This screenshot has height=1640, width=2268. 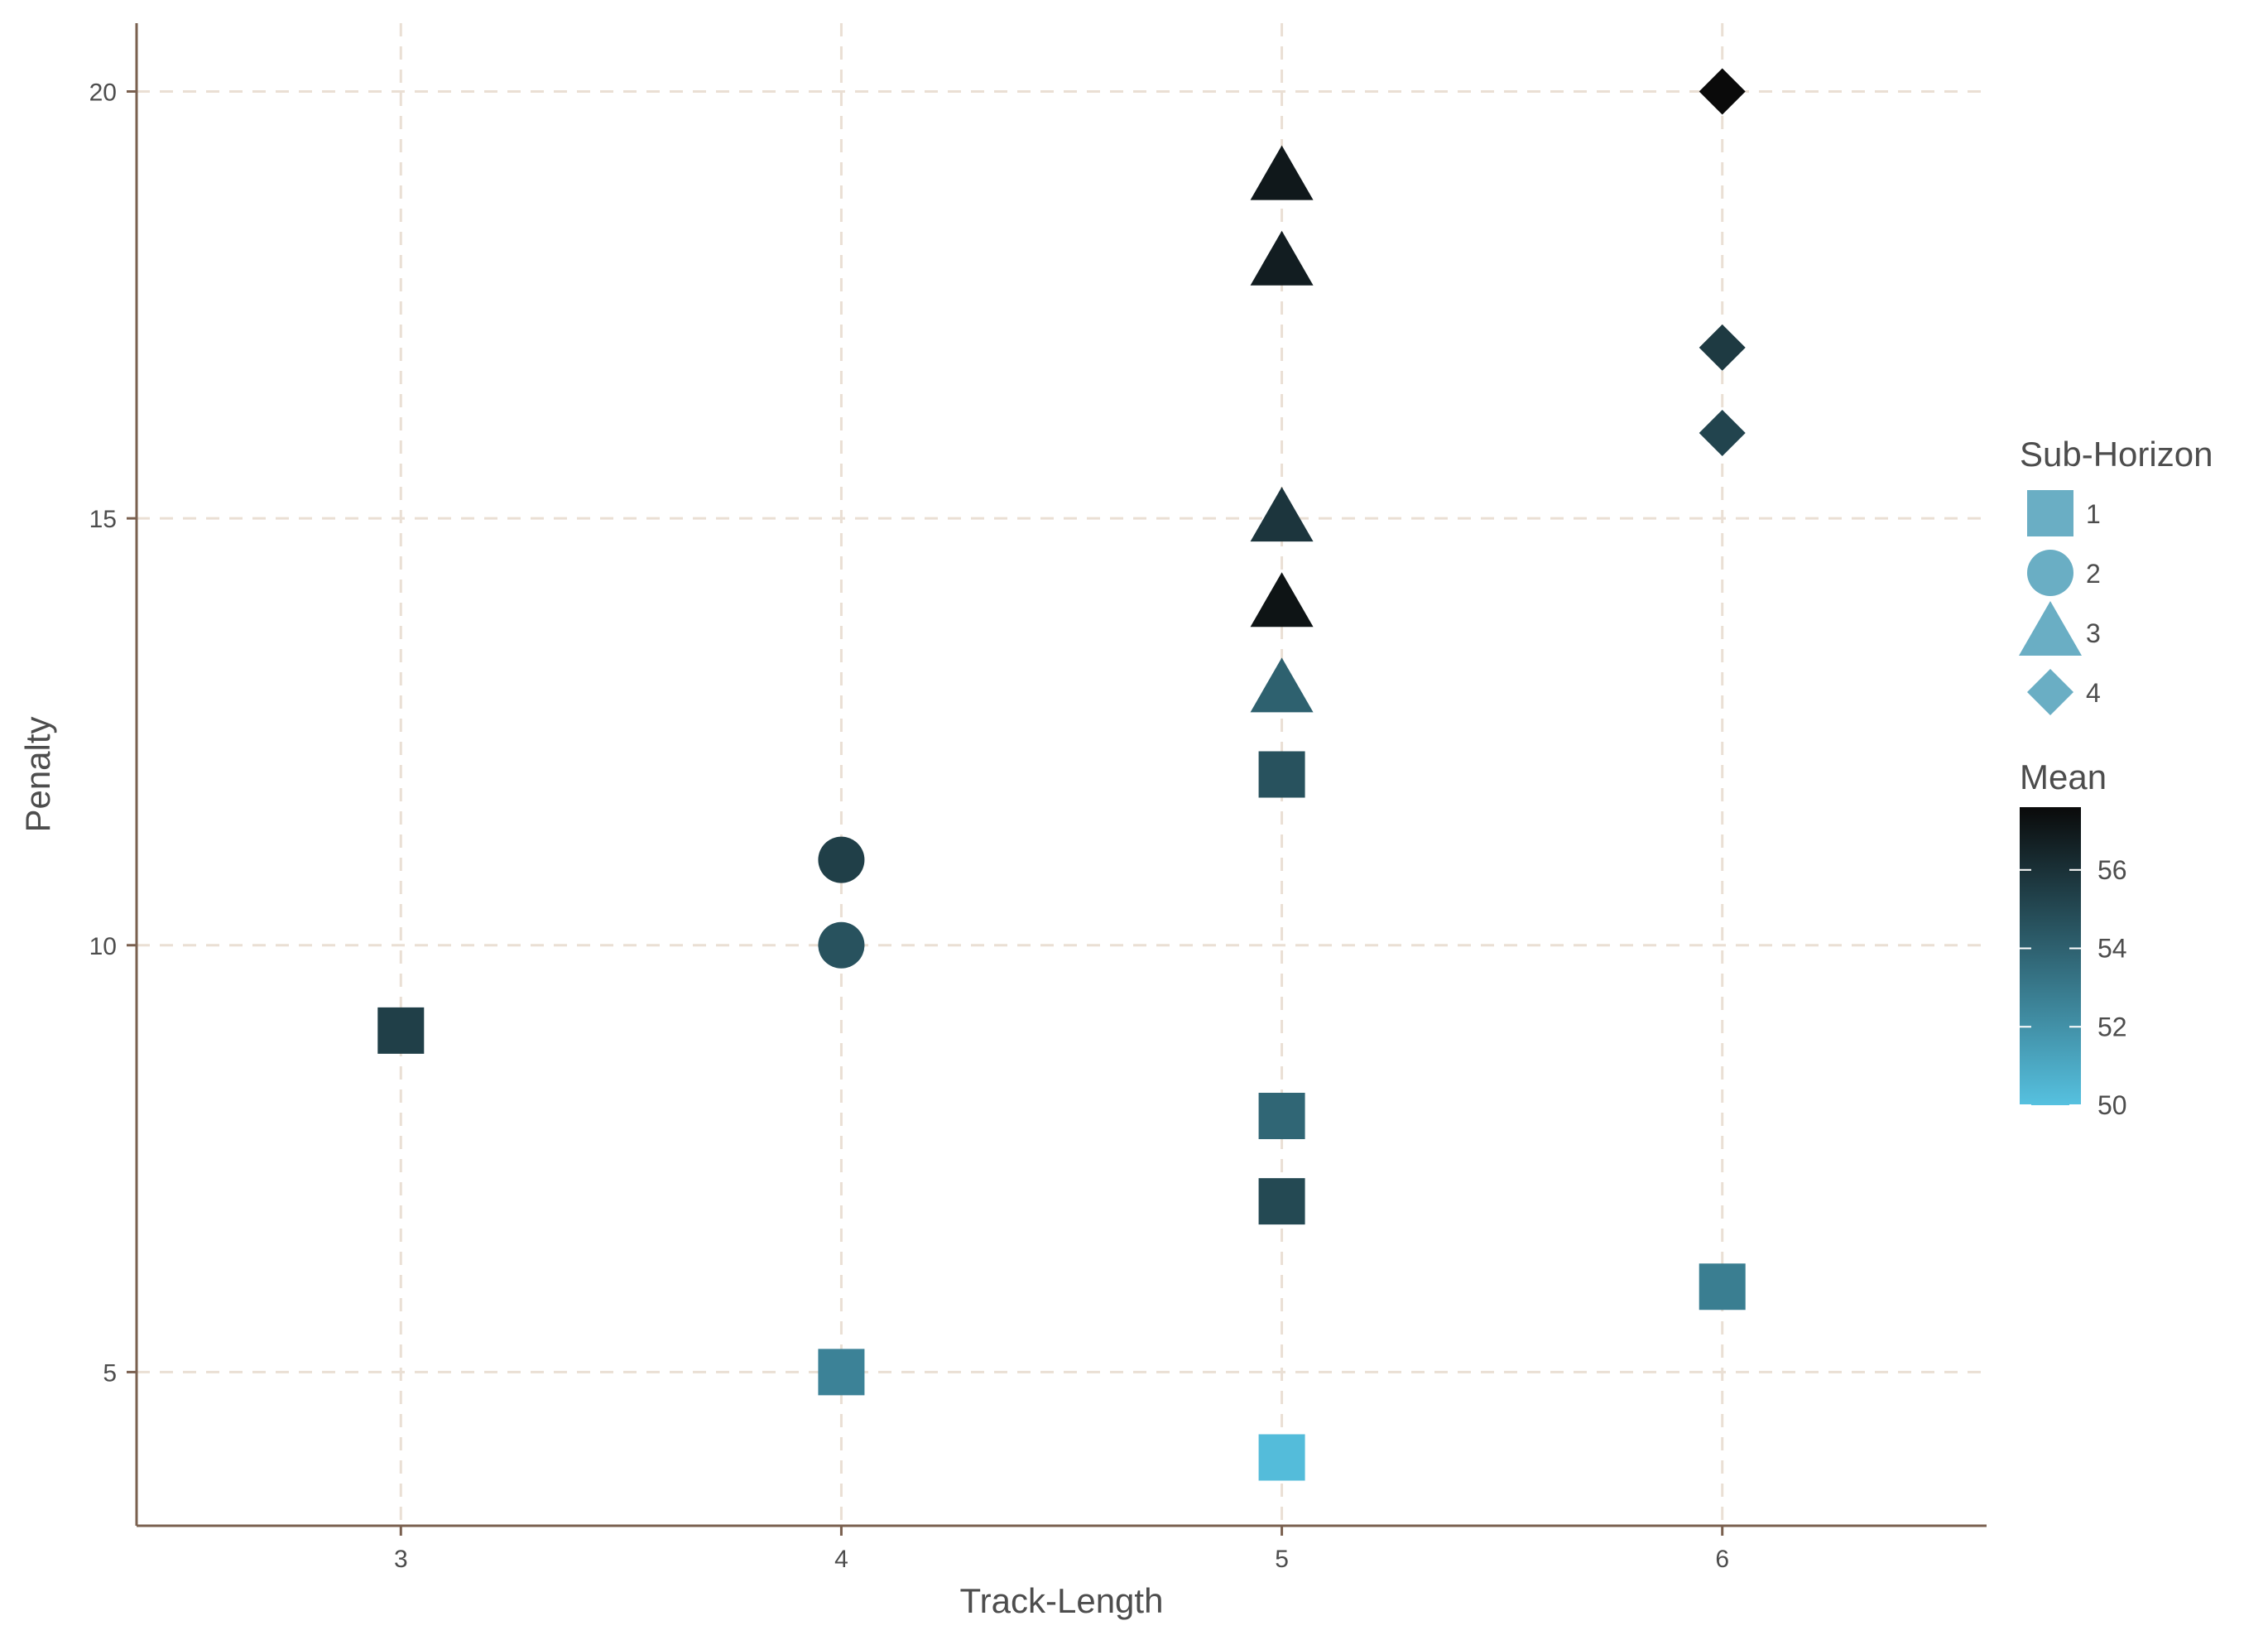 I want to click on colorbar-tick-label: 56, so click(x=2112, y=870).